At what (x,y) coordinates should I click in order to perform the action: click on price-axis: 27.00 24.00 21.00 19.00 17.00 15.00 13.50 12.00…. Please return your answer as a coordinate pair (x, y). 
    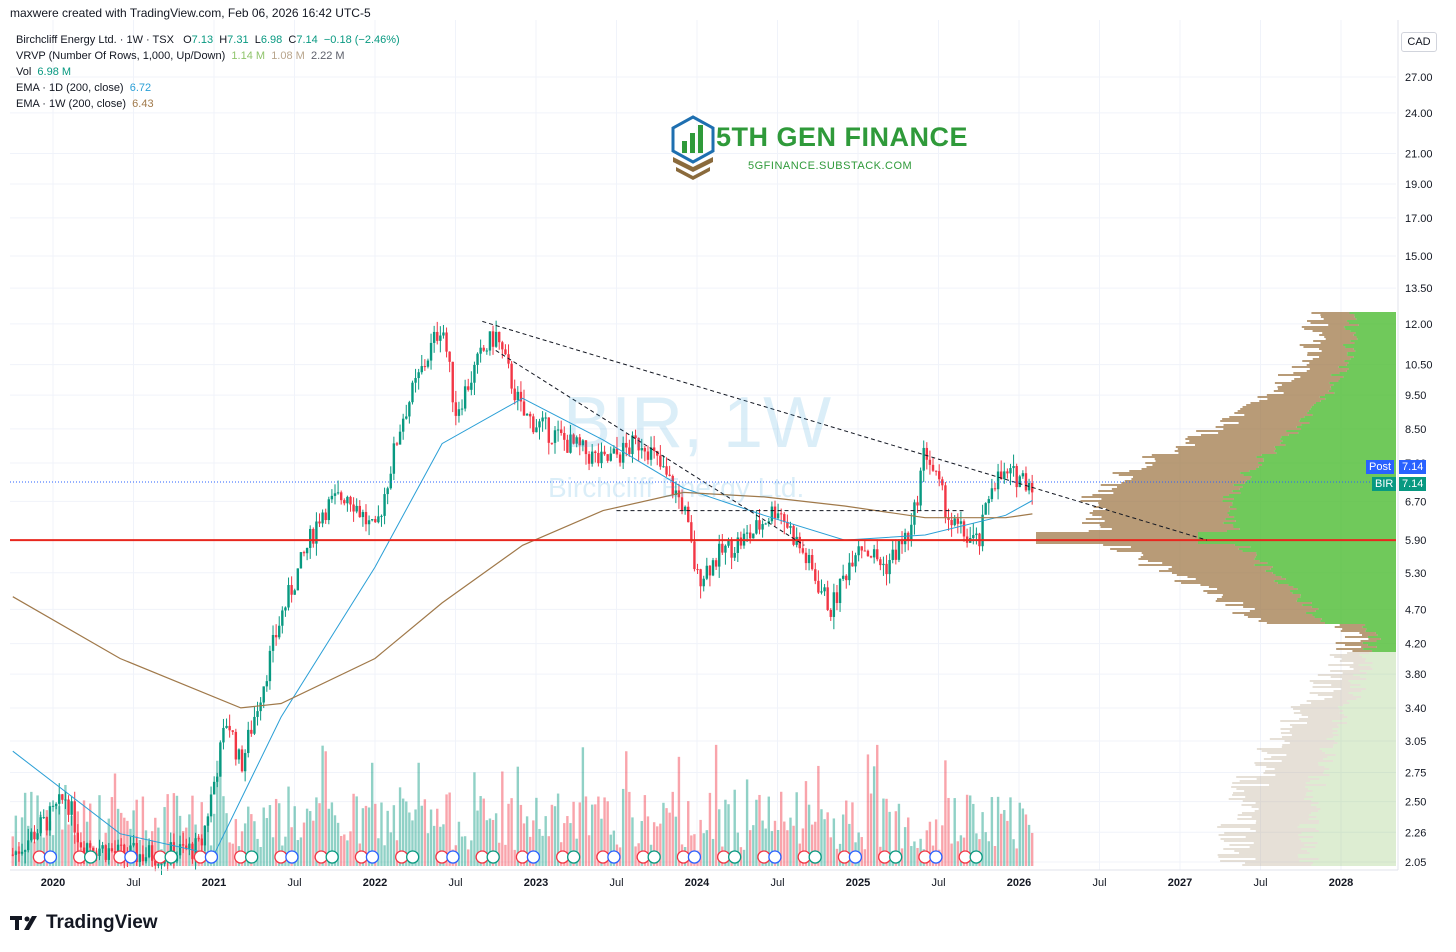
    Looking at the image, I should click on (1419, 470).